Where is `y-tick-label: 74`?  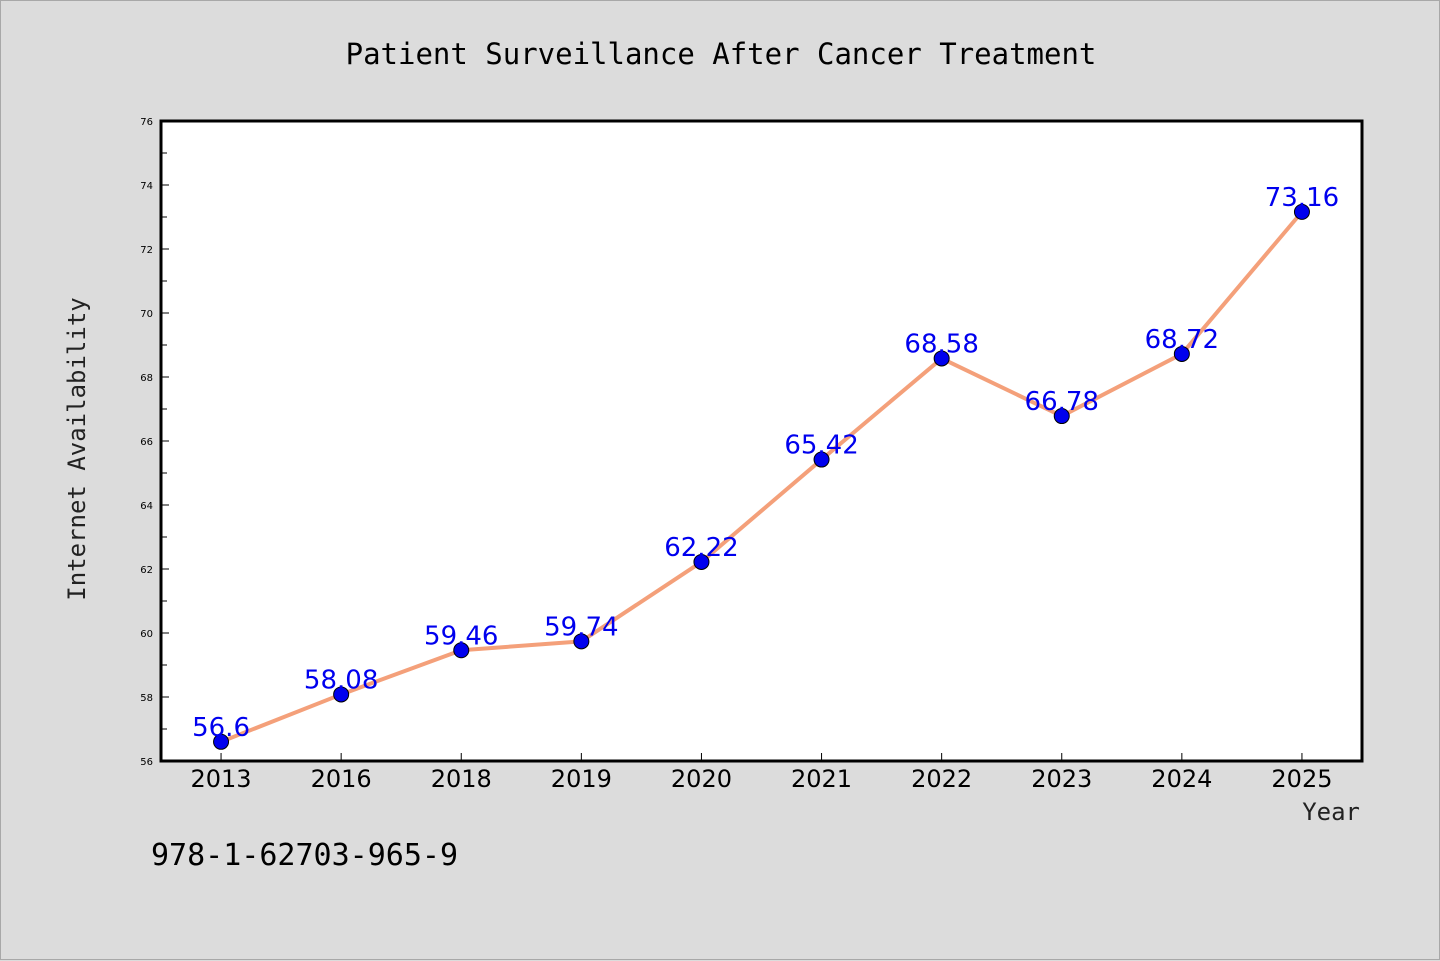
y-tick-label: 74 is located at coordinates (146, 186).